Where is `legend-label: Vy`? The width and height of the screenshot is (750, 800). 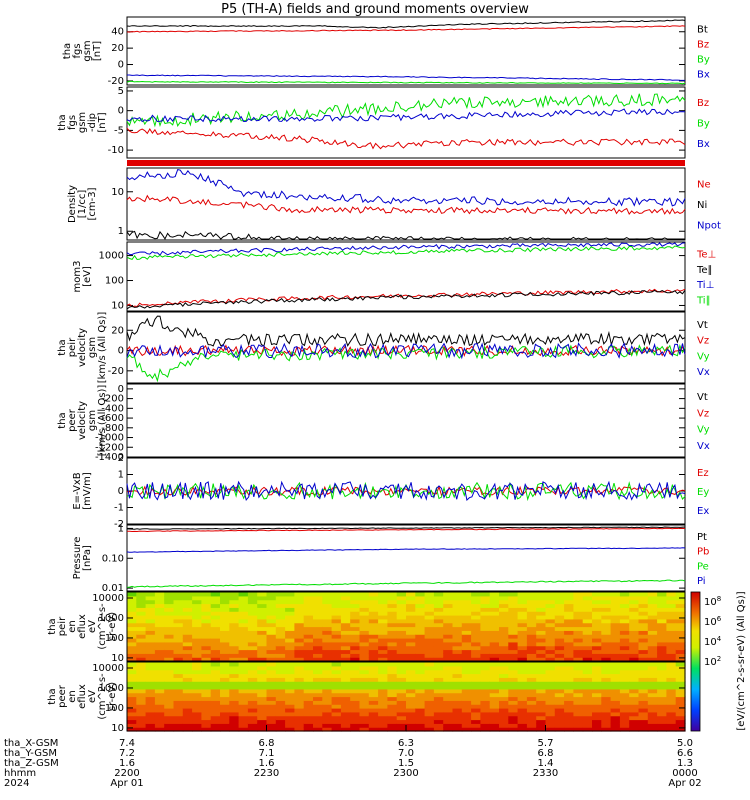 legend-label: Vy is located at coordinates (703, 356).